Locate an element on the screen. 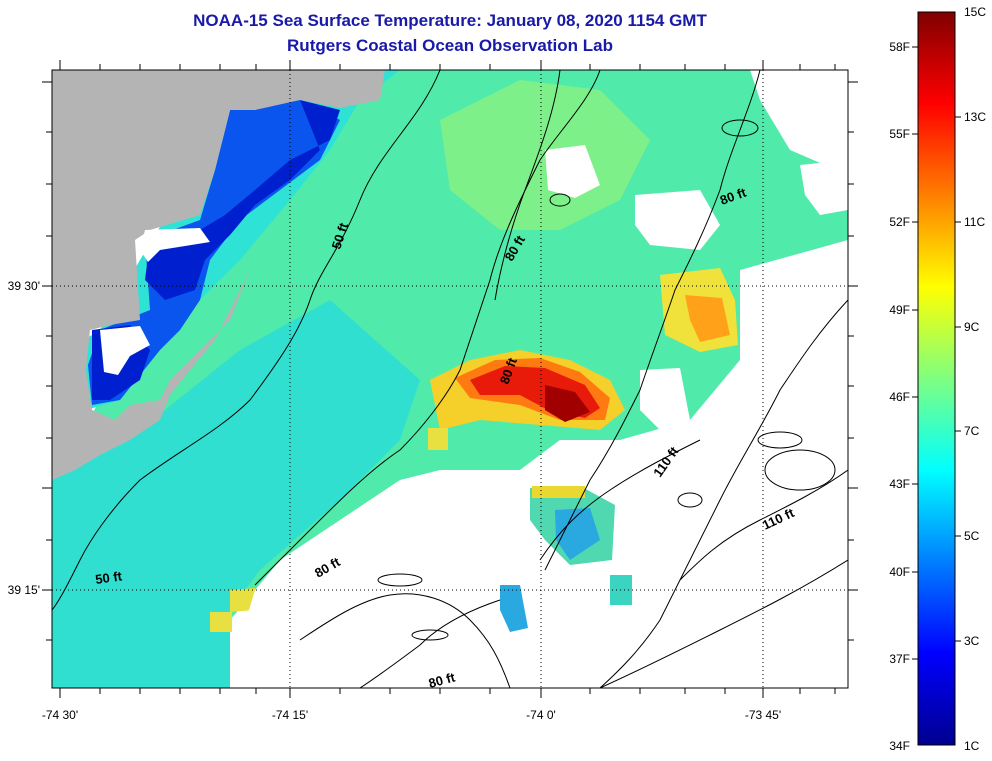  colorbar-f-label: 43F is located at coordinates (899, 484).